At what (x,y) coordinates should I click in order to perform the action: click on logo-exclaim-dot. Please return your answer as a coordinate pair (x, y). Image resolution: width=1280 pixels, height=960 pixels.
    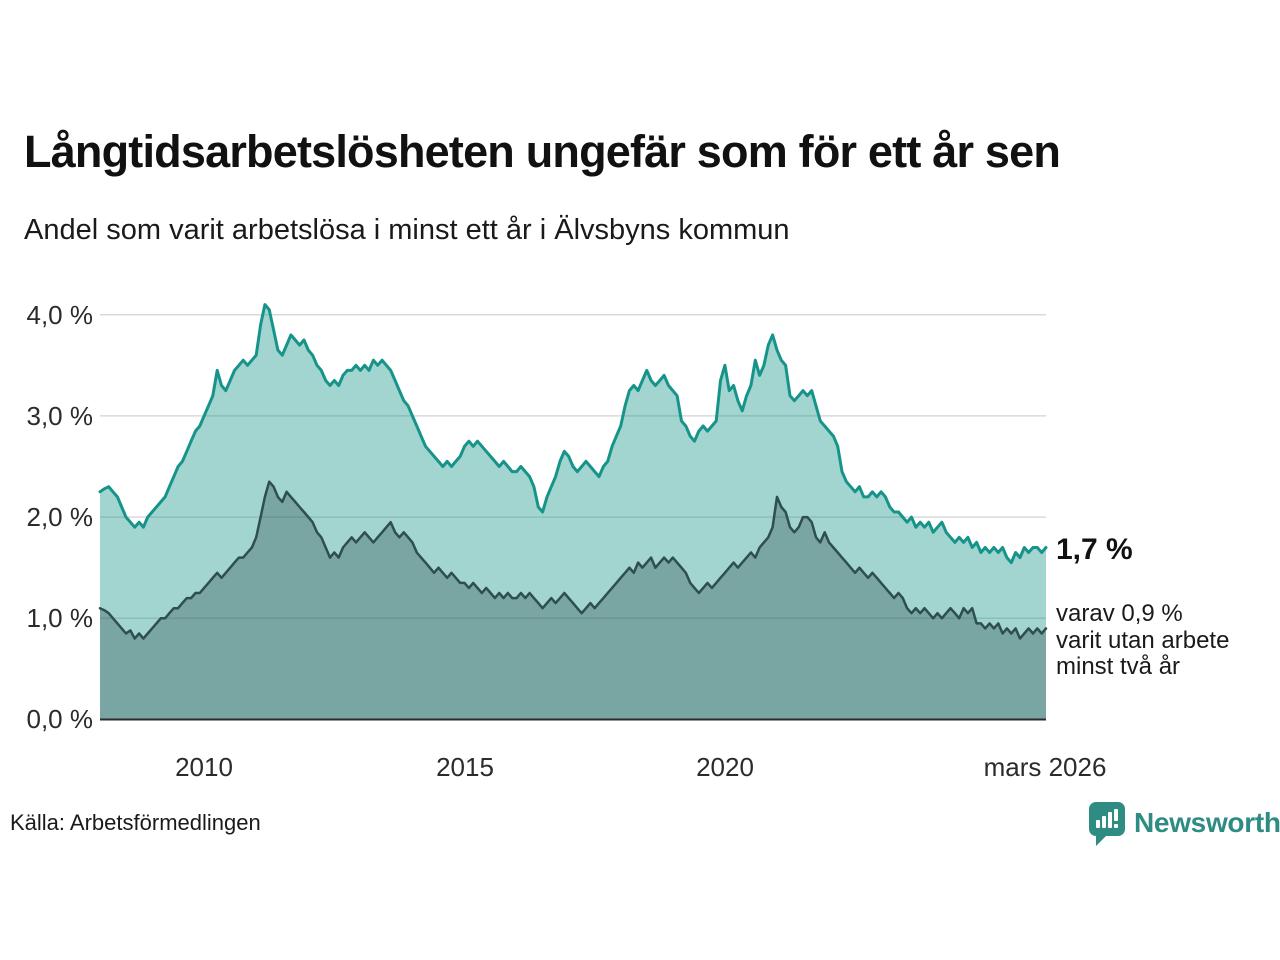
    Looking at the image, I should click on (1116, 826).